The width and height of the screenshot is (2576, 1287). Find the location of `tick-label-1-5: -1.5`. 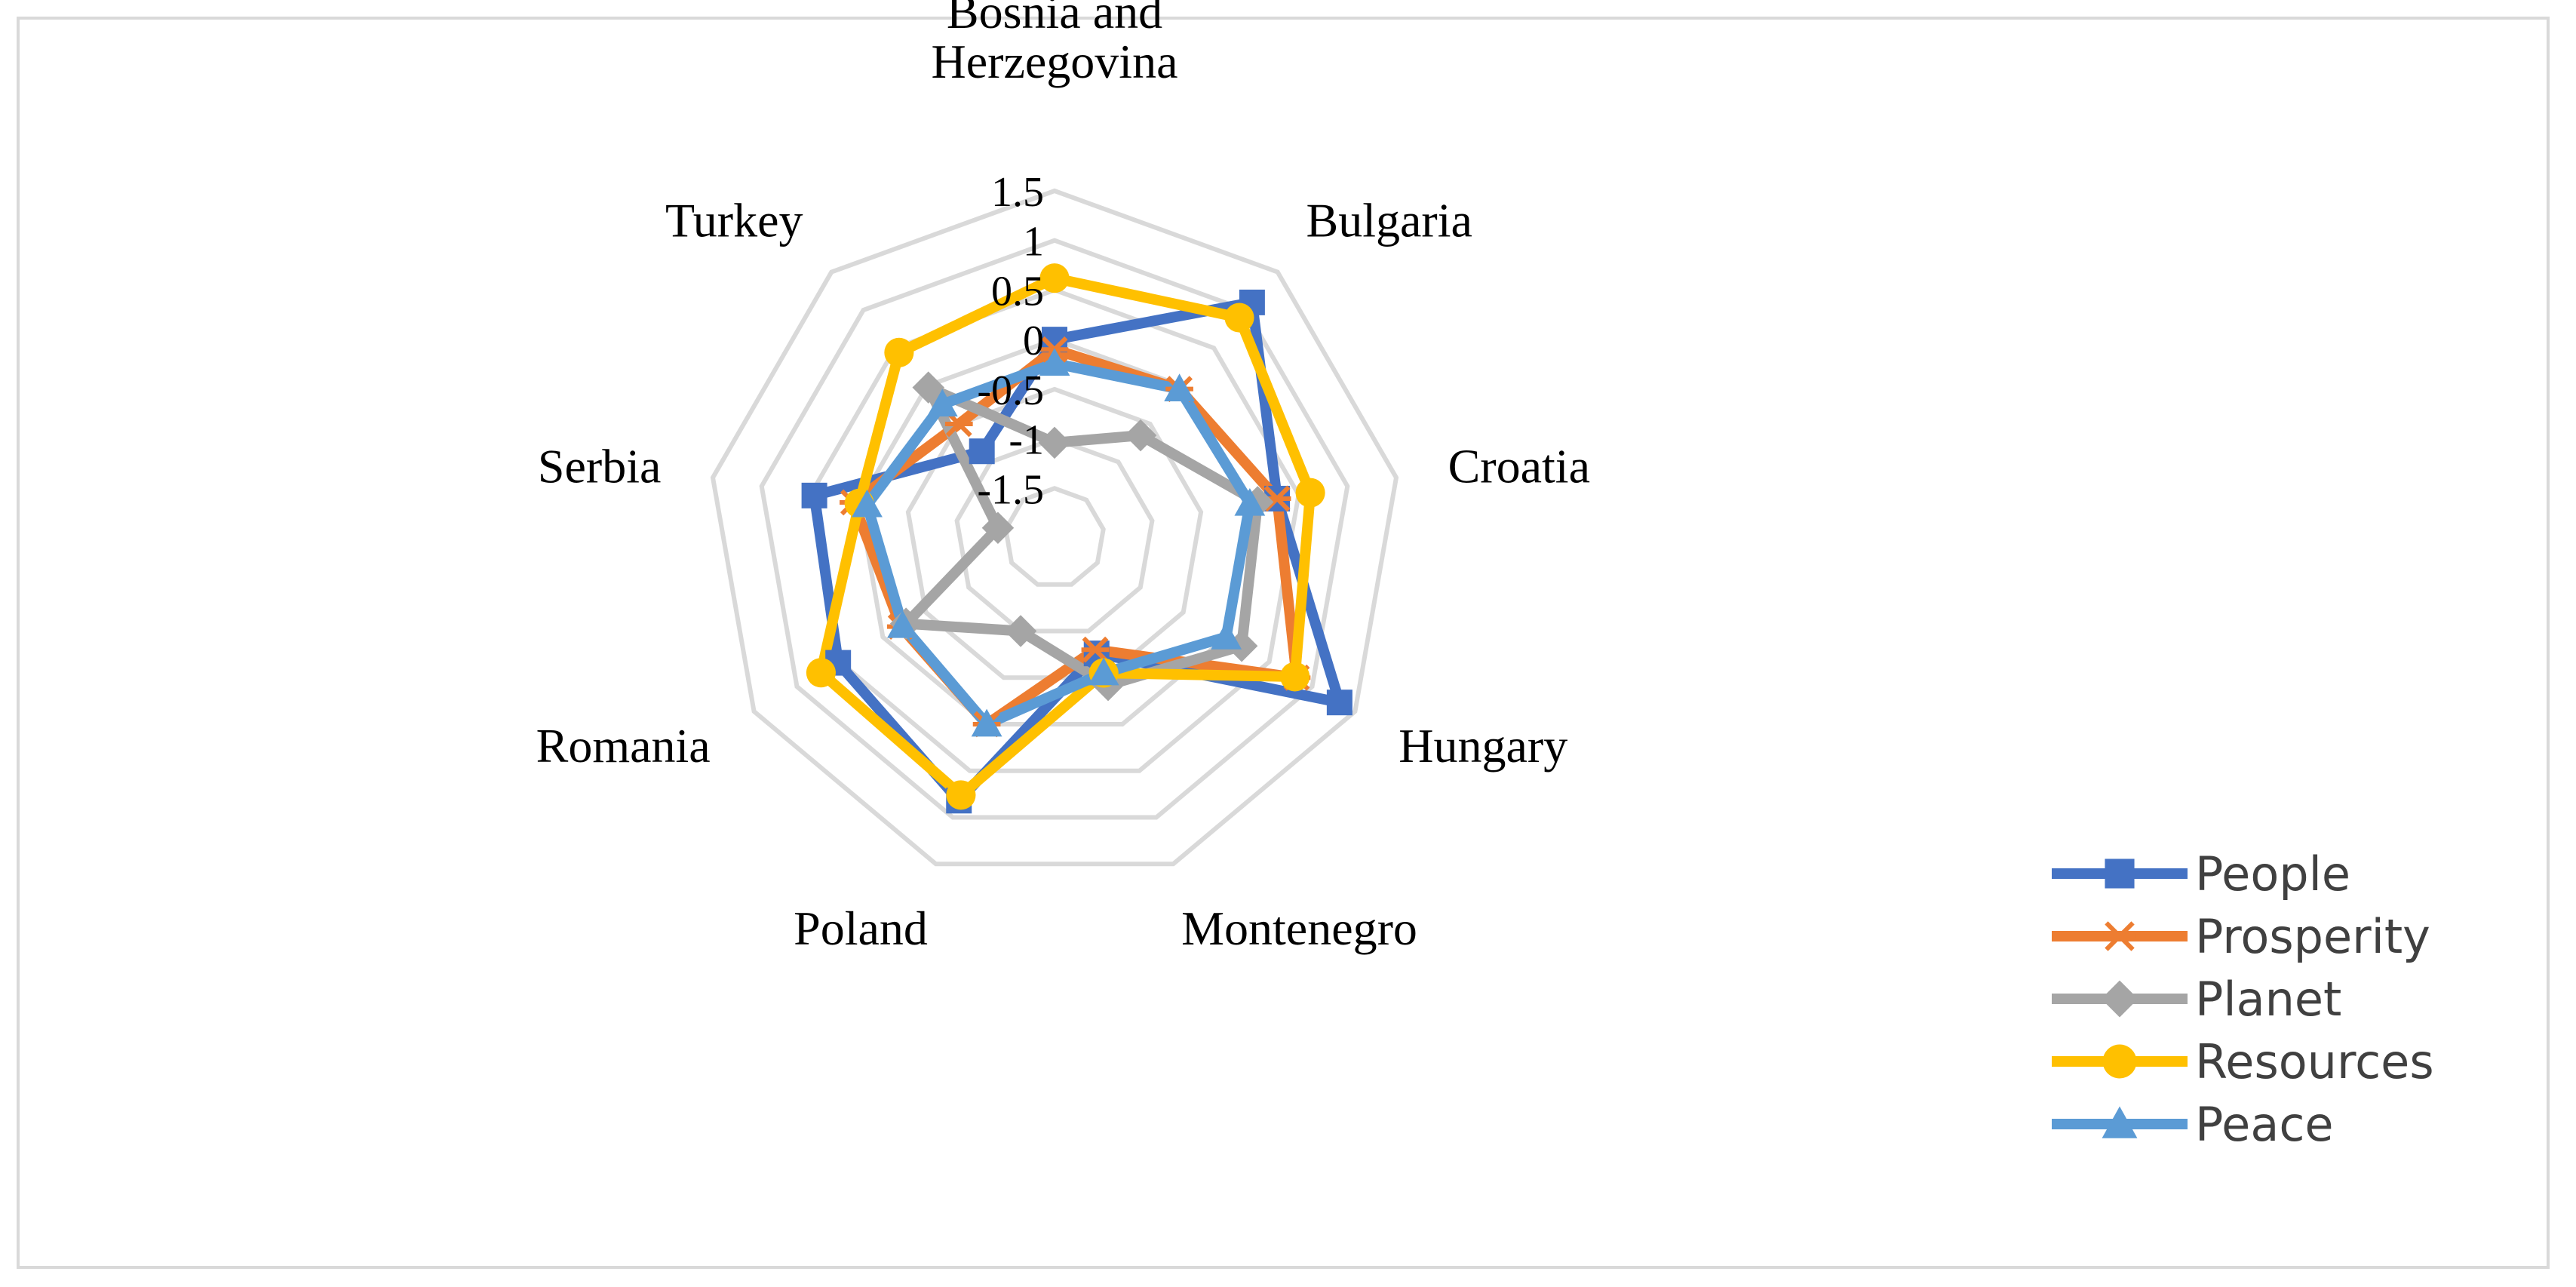

tick-label-1-5: -1.5 is located at coordinates (1010, 489).